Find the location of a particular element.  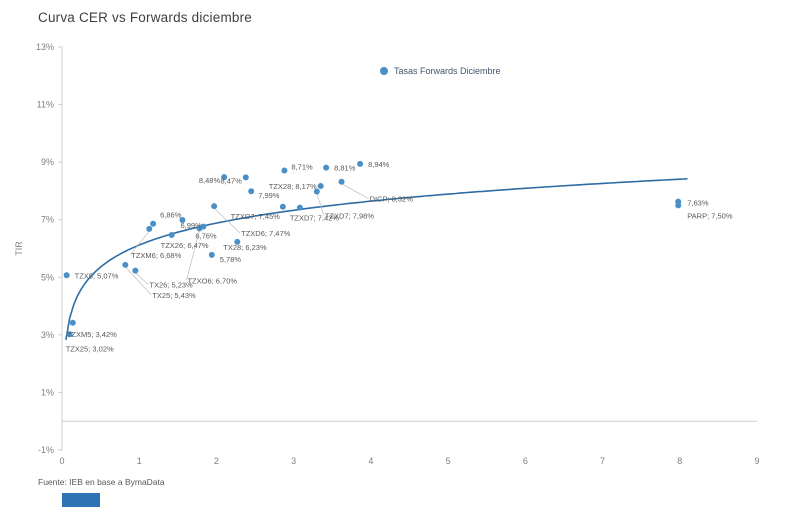

data-point-label: TZX26; 6,47% is located at coordinates (185, 245).